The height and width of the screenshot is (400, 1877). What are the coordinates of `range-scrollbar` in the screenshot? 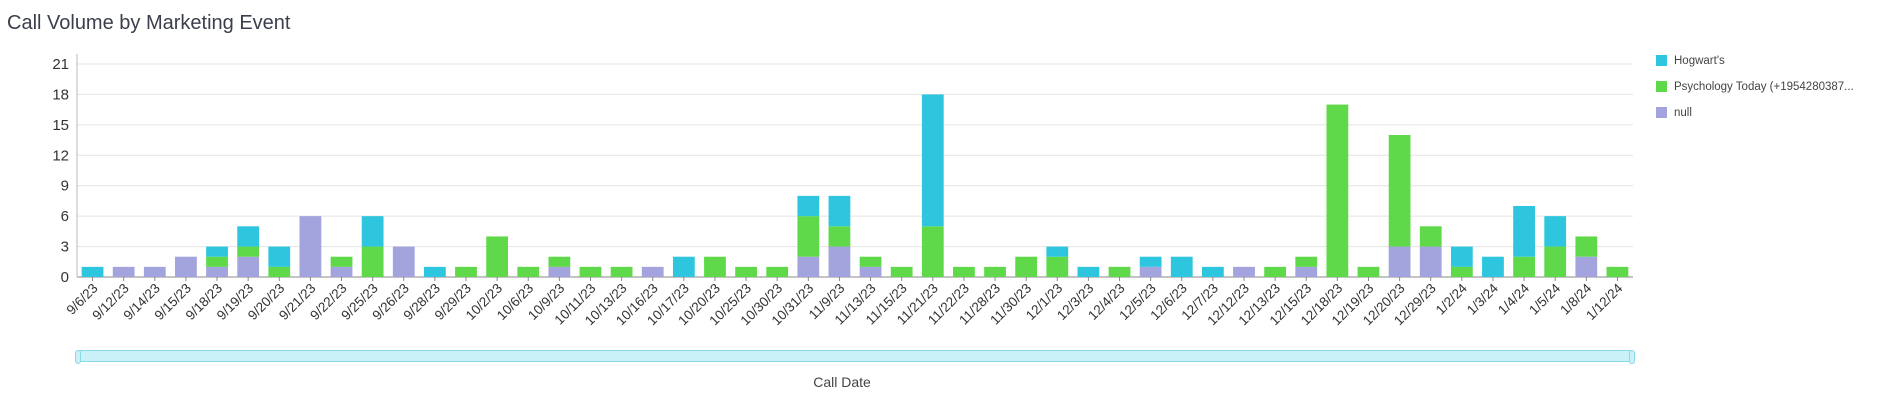 It's located at (855, 357).